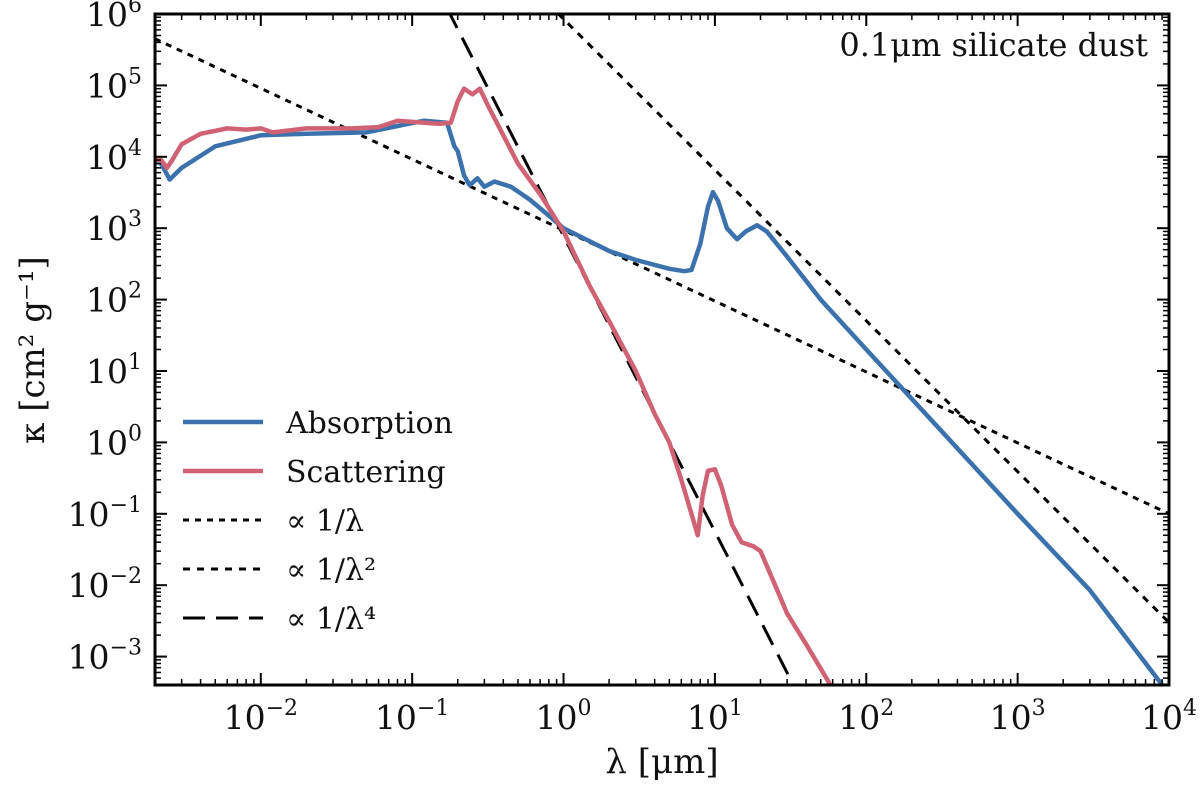  Describe the element at coordinates (331, 570) in the screenshot. I see `legend-label: ∝ 1/λ²` at that location.